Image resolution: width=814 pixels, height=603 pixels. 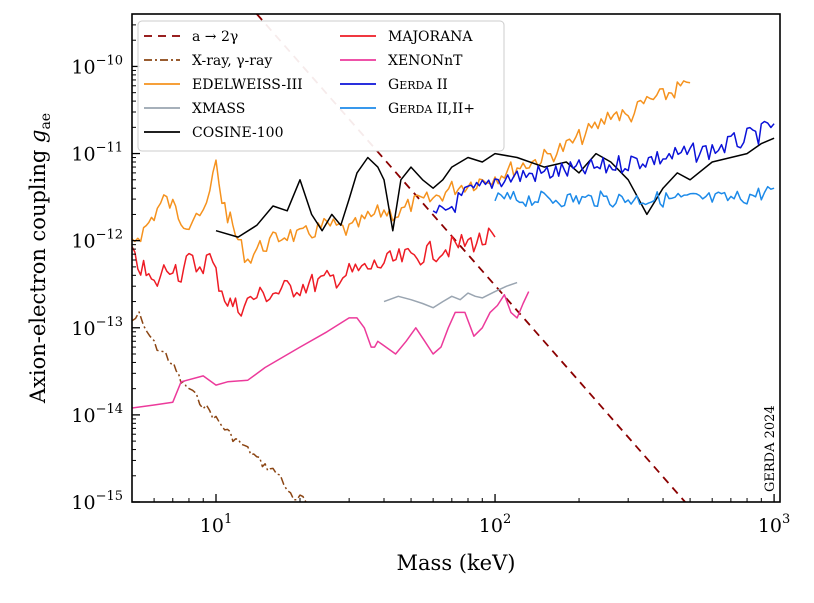 I want to click on y-tick-label-3: 10−13, so click(x=97, y=327).